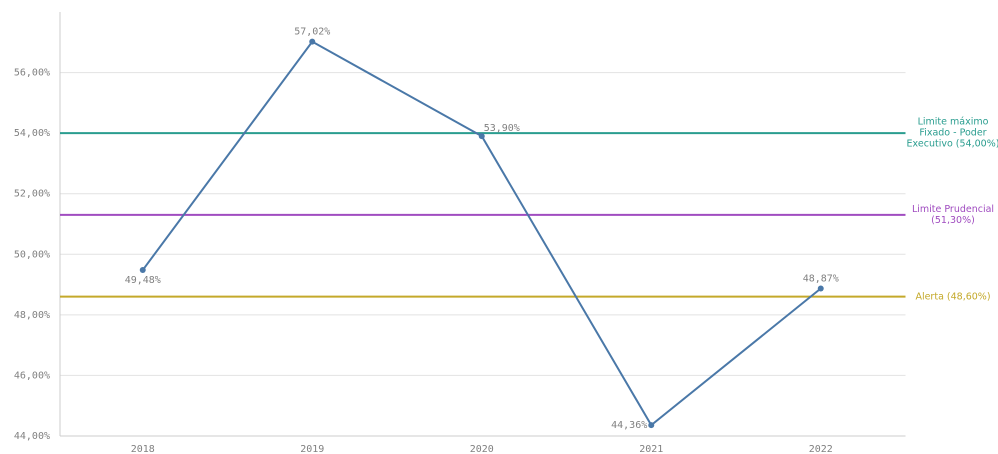 The width and height of the screenshot is (998, 454). Describe the element at coordinates (502, 128) in the screenshot. I see `data-label: 53,90%` at that location.